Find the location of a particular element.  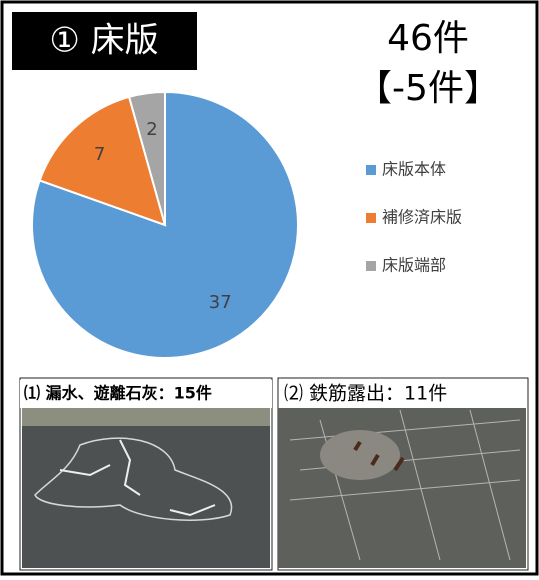

title-badge is located at coordinates (104, 41).